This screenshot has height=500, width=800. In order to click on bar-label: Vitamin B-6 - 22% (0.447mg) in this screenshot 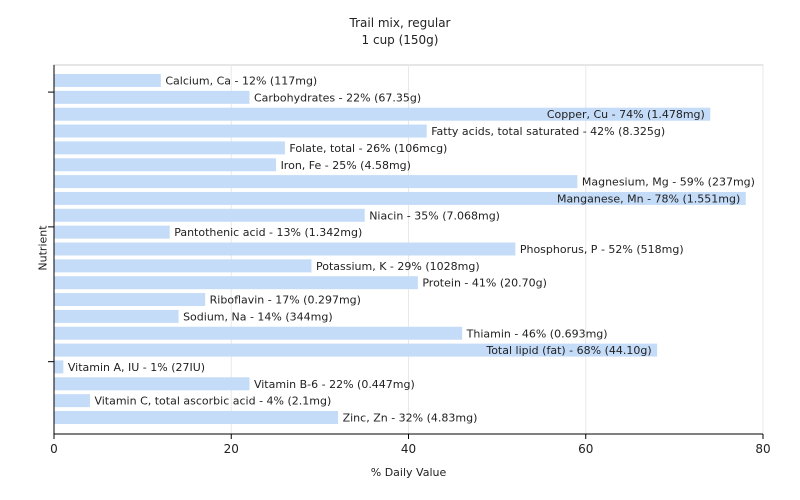, I will do `click(334, 384)`.